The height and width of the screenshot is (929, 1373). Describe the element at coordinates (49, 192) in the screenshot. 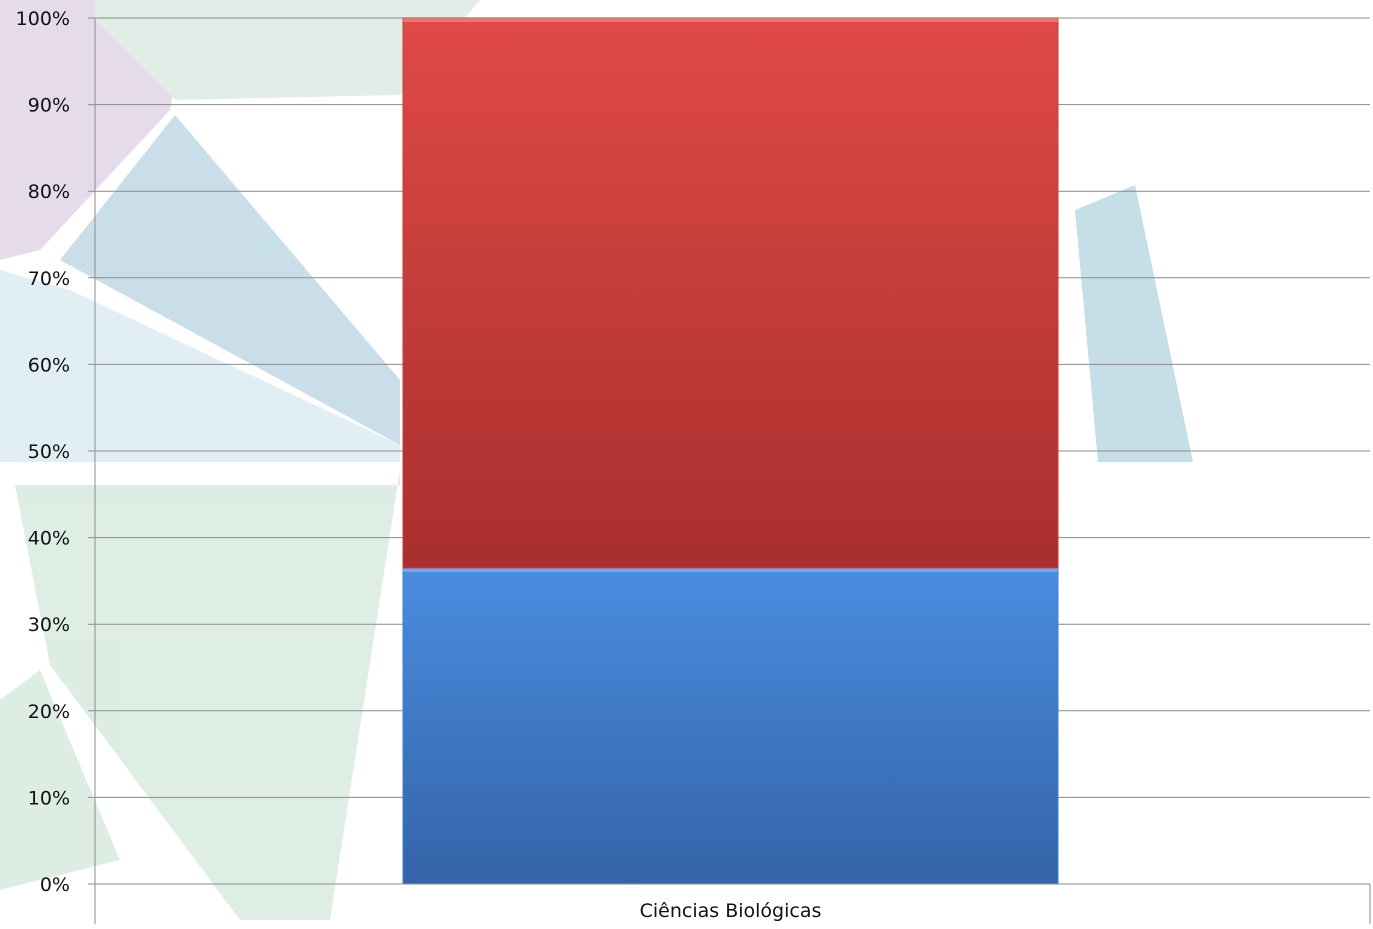

I see `y-tick-label: 80%` at that location.